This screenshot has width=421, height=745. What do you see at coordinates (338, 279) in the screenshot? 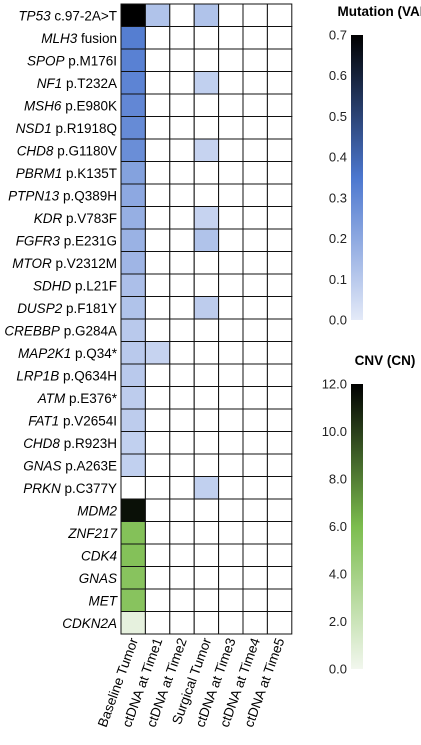
I see `legend-tick-label: 0.1` at bounding box center [338, 279].